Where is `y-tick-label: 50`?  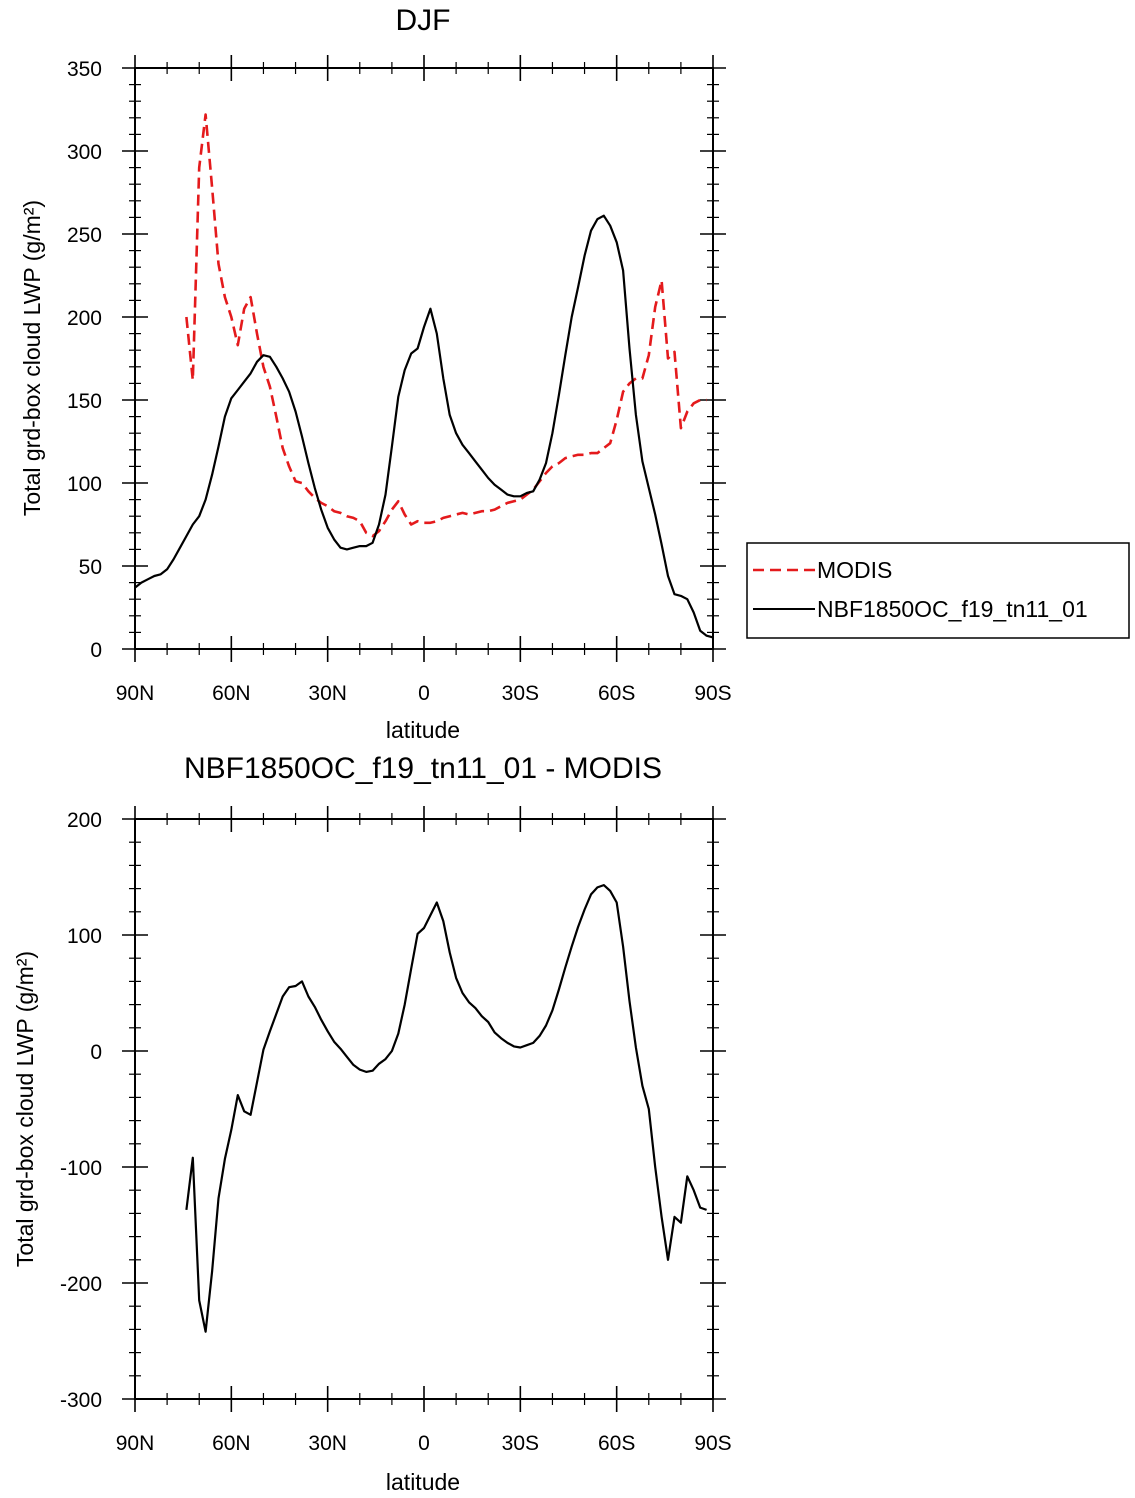
y-tick-label: 50 is located at coordinates (90, 567).